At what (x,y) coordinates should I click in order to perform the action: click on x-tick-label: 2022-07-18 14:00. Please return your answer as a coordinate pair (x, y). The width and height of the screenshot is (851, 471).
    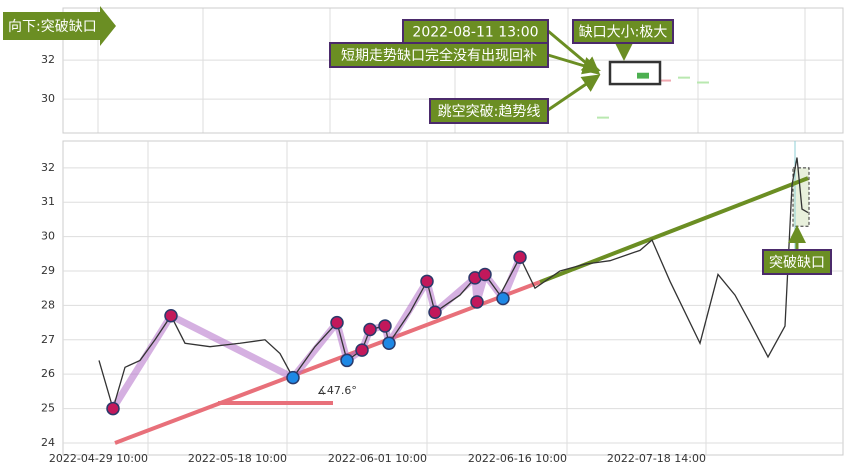
    Looking at the image, I should click on (656, 458).